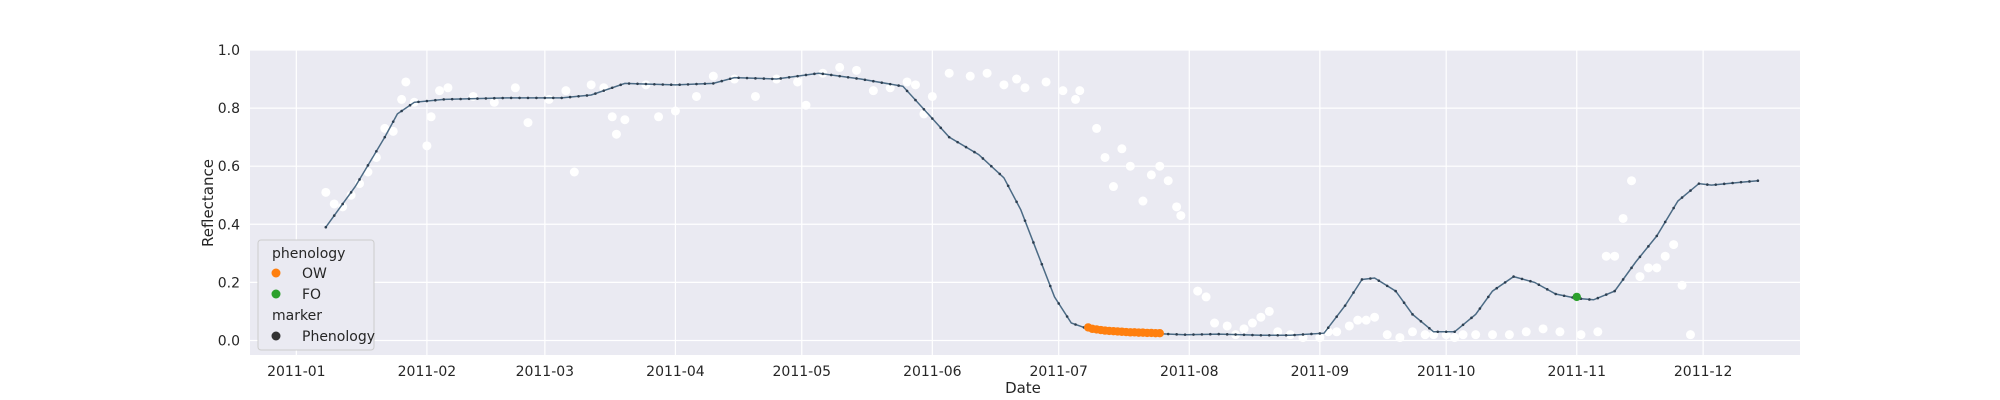  Describe the element at coordinates (229, 51) in the screenshot. I see `y-tick-label: 1.0` at that location.